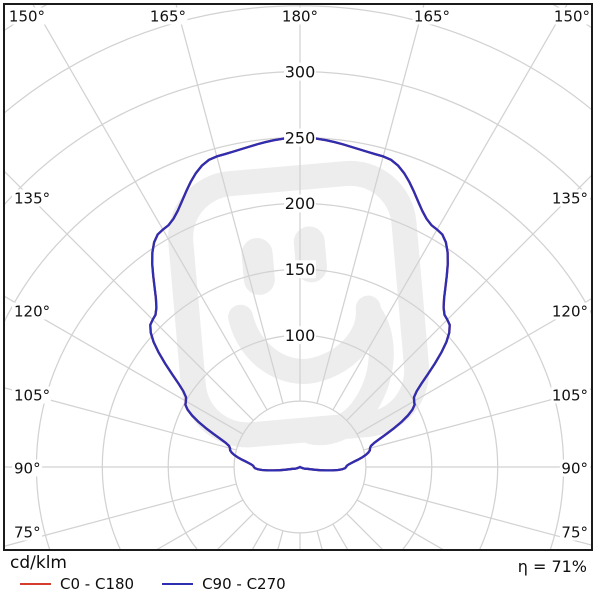 The width and height of the screenshot is (600, 600). I want to click on legend-item-c0-c180: C0 - C180, so click(77, 584).